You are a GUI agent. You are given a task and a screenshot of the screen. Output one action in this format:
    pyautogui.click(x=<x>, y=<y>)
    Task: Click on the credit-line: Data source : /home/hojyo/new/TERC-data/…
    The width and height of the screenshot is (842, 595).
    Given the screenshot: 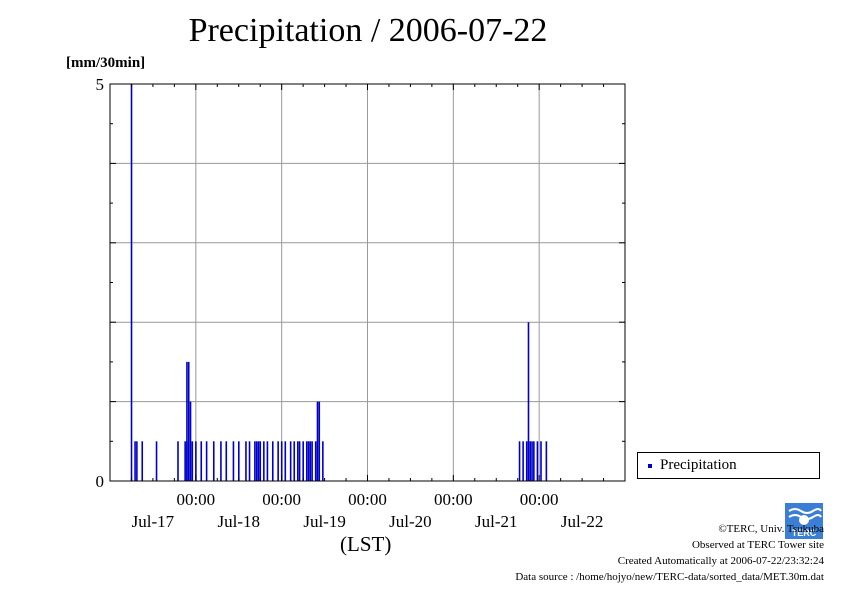 What is the action you would take?
    pyautogui.click(x=669, y=577)
    